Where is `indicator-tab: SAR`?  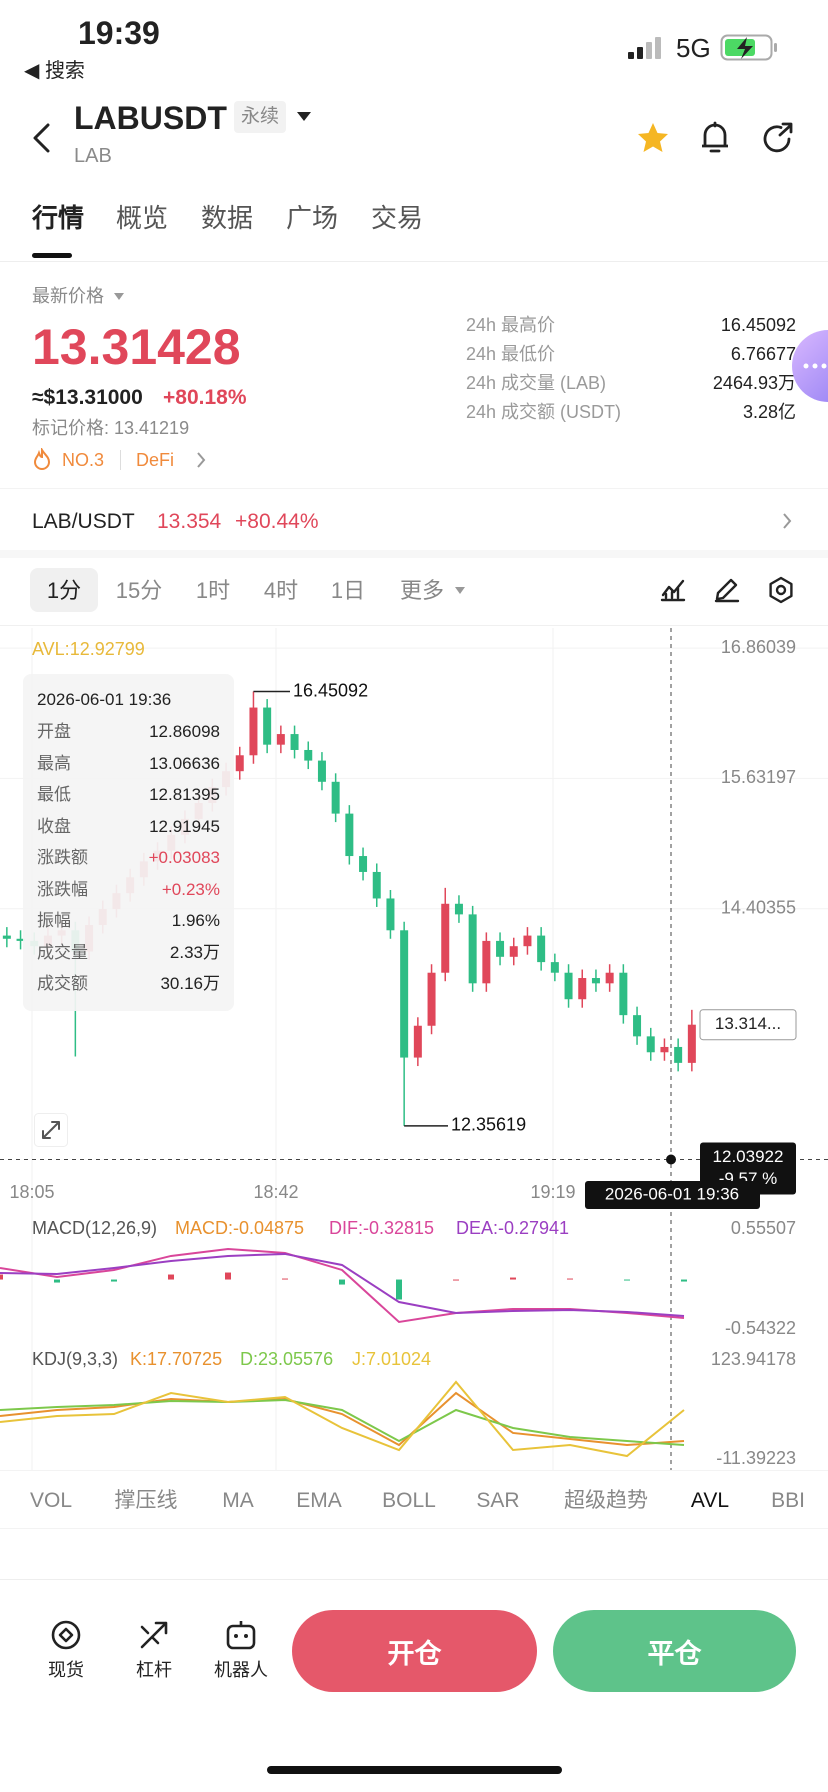
indicator-tab: SAR is located at coordinates (498, 1500).